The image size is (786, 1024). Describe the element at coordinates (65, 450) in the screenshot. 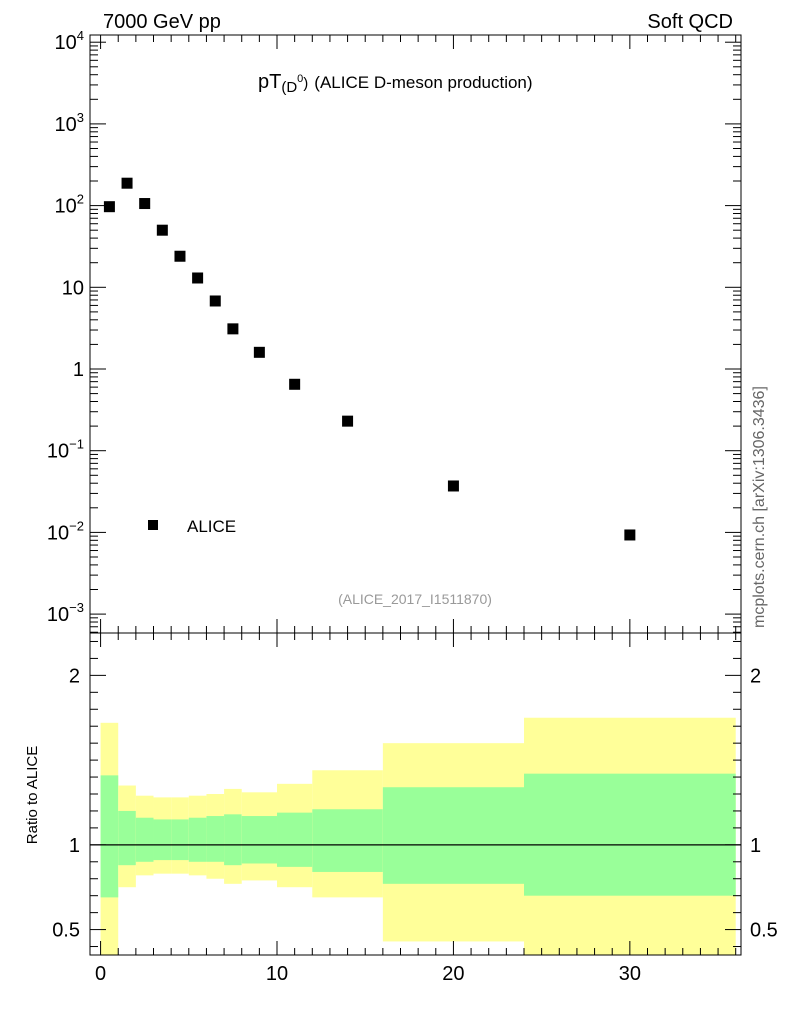

I see `y-tick-label: 10⁻¹` at that location.